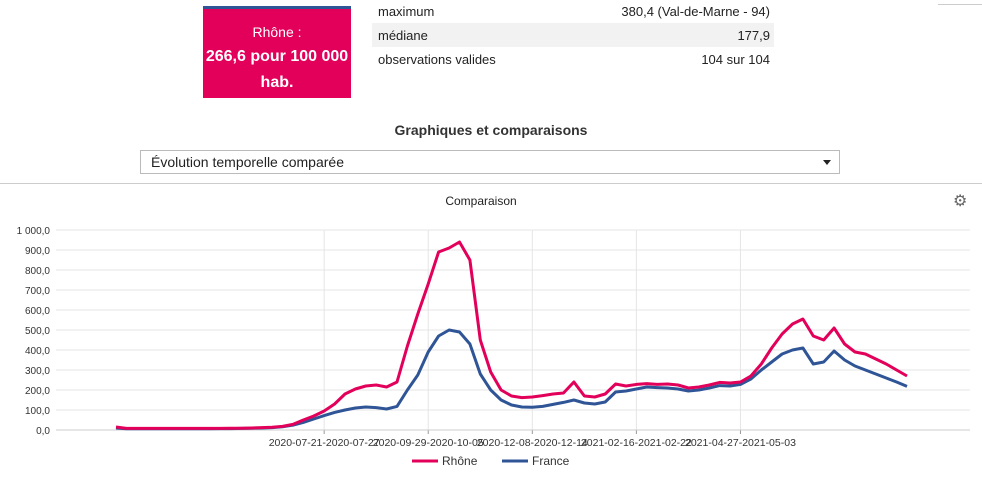 The width and height of the screenshot is (982, 480). What do you see at coordinates (37, 411) in the screenshot?
I see `y-tick-label: 100,0` at bounding box center [37, 411].